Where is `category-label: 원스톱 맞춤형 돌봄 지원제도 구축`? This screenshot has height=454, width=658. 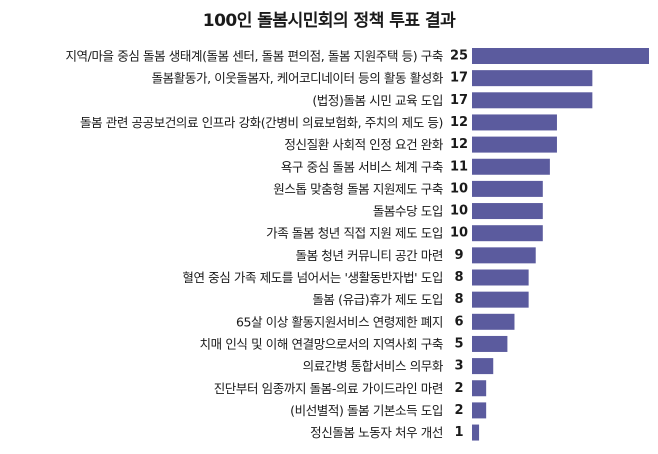 category-label: 원스톱 맞춤형 돌봄 지원제도 구축 is located at coordinates (358, 188).